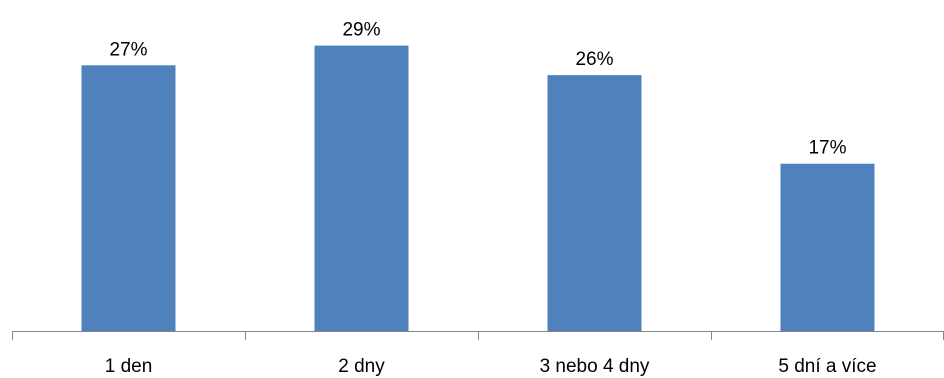  I want to click on category-label-4: 5 dní a více, so click(827, 366).